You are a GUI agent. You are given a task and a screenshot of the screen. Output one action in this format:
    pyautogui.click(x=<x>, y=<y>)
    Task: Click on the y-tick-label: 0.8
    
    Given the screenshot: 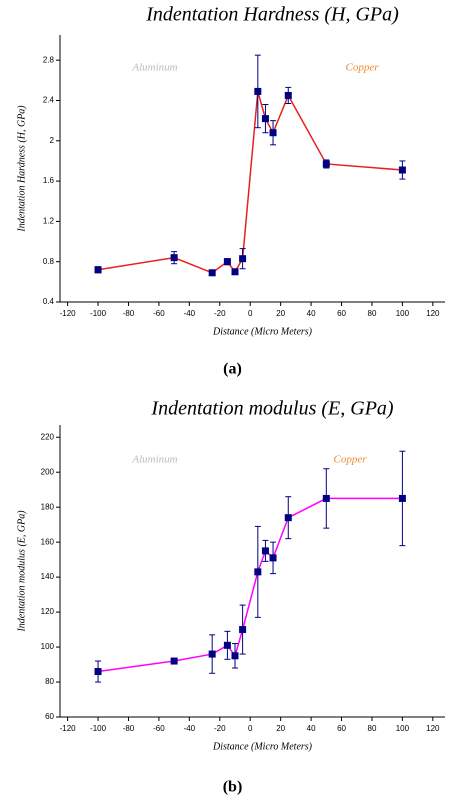 What is the action you would take?
    pyautogui.click(x=49, y=261)
    